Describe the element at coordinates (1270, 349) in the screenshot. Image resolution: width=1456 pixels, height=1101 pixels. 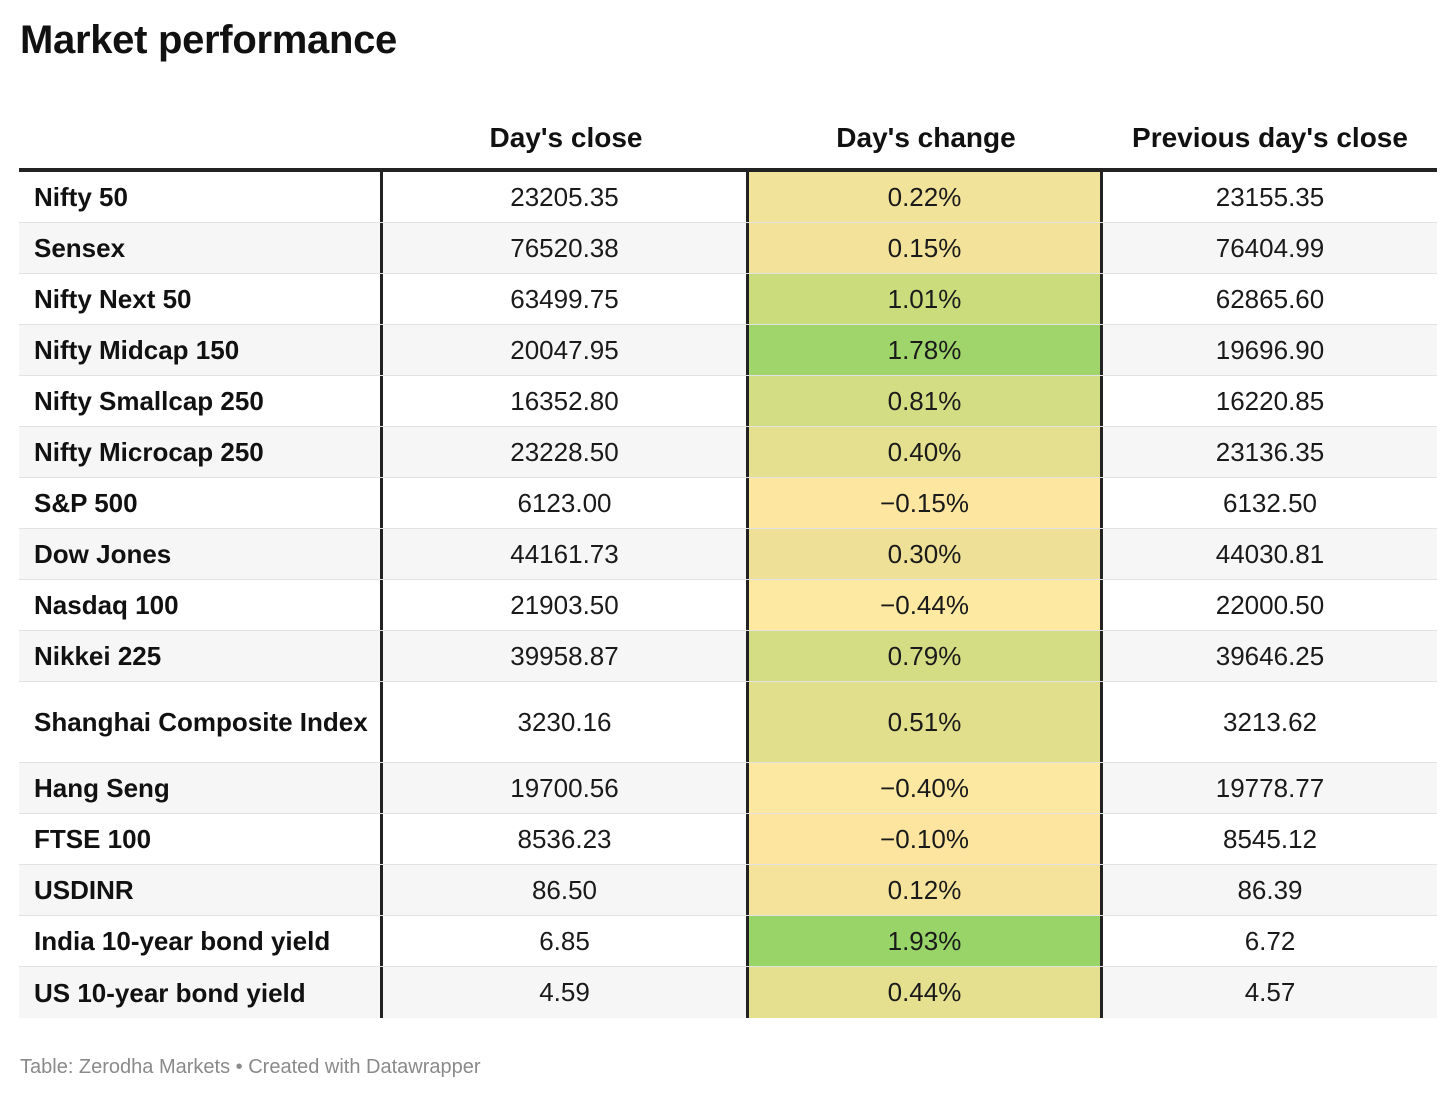
I see `row-previous-close: 19696.90` at that location.